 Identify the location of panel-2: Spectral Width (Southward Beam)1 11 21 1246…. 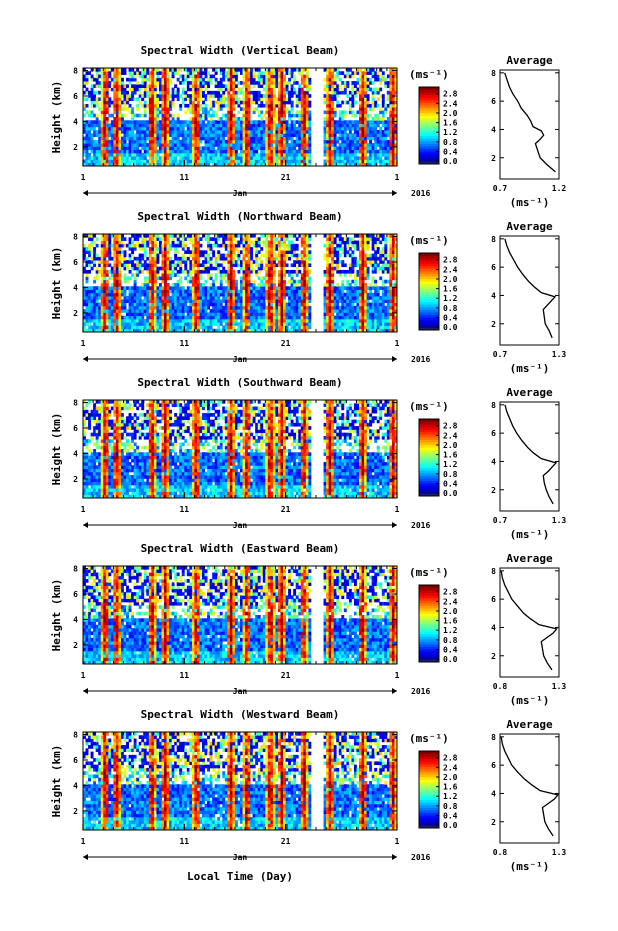
(308, 458).